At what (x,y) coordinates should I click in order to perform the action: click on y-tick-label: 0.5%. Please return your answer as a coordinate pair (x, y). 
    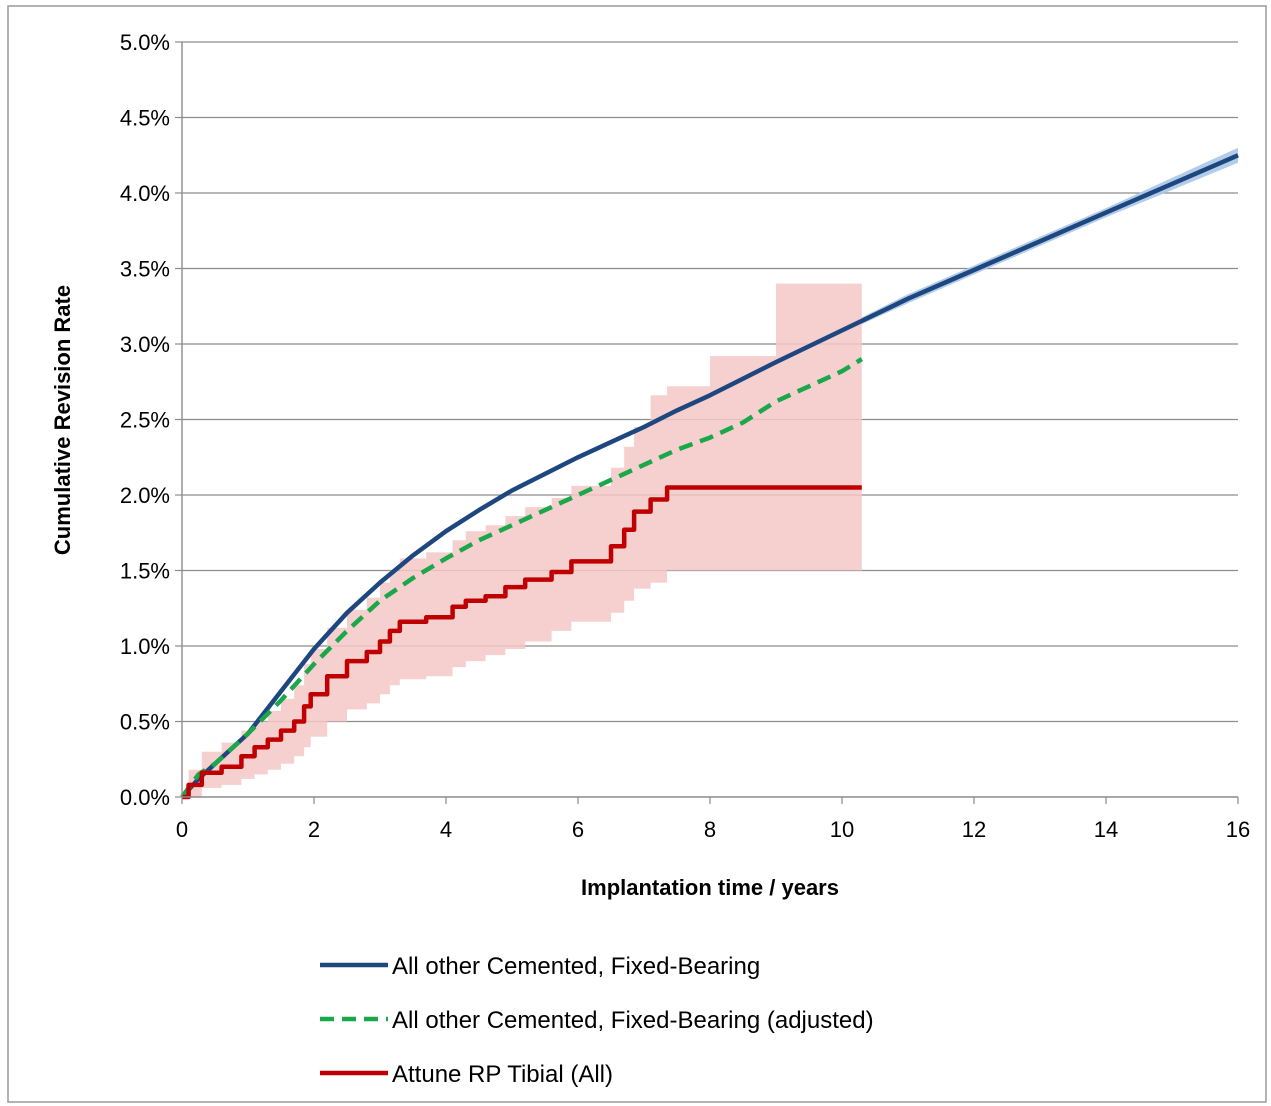
    Looking at the image, I should click on (145, 722).